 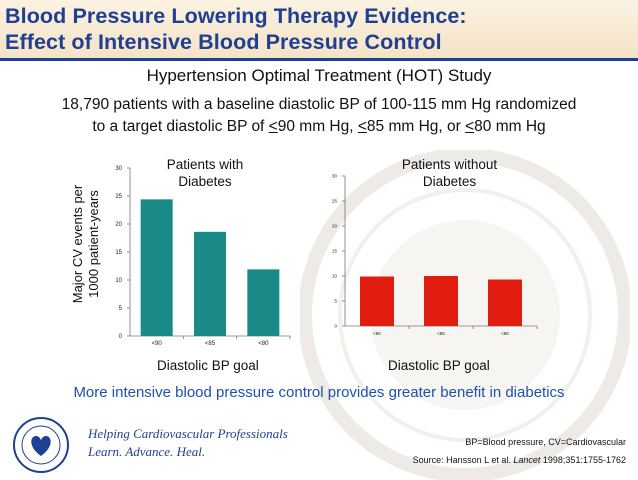 What do you see at coordinates (470, 126) in the screenshot?
I see `lte-symbol-3: <` at bounding box center [470, 126].